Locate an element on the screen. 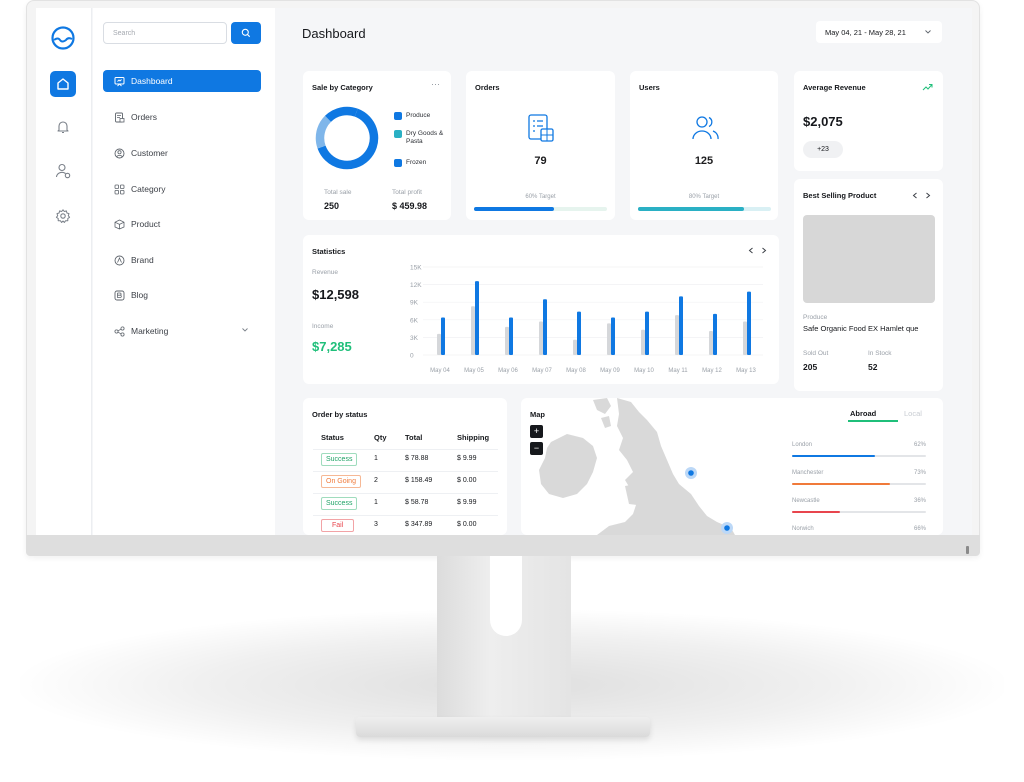  x-tick-label: May 04 is located at coordinates (440, 371).